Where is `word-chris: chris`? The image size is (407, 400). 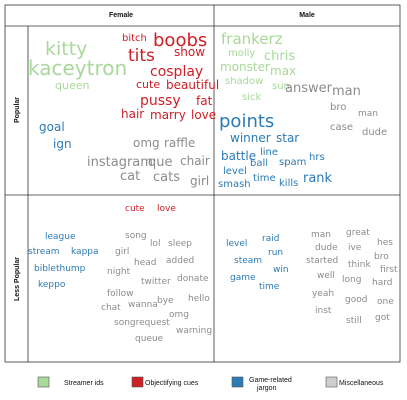
word-chris: chris is located at coordinates (279, 56).